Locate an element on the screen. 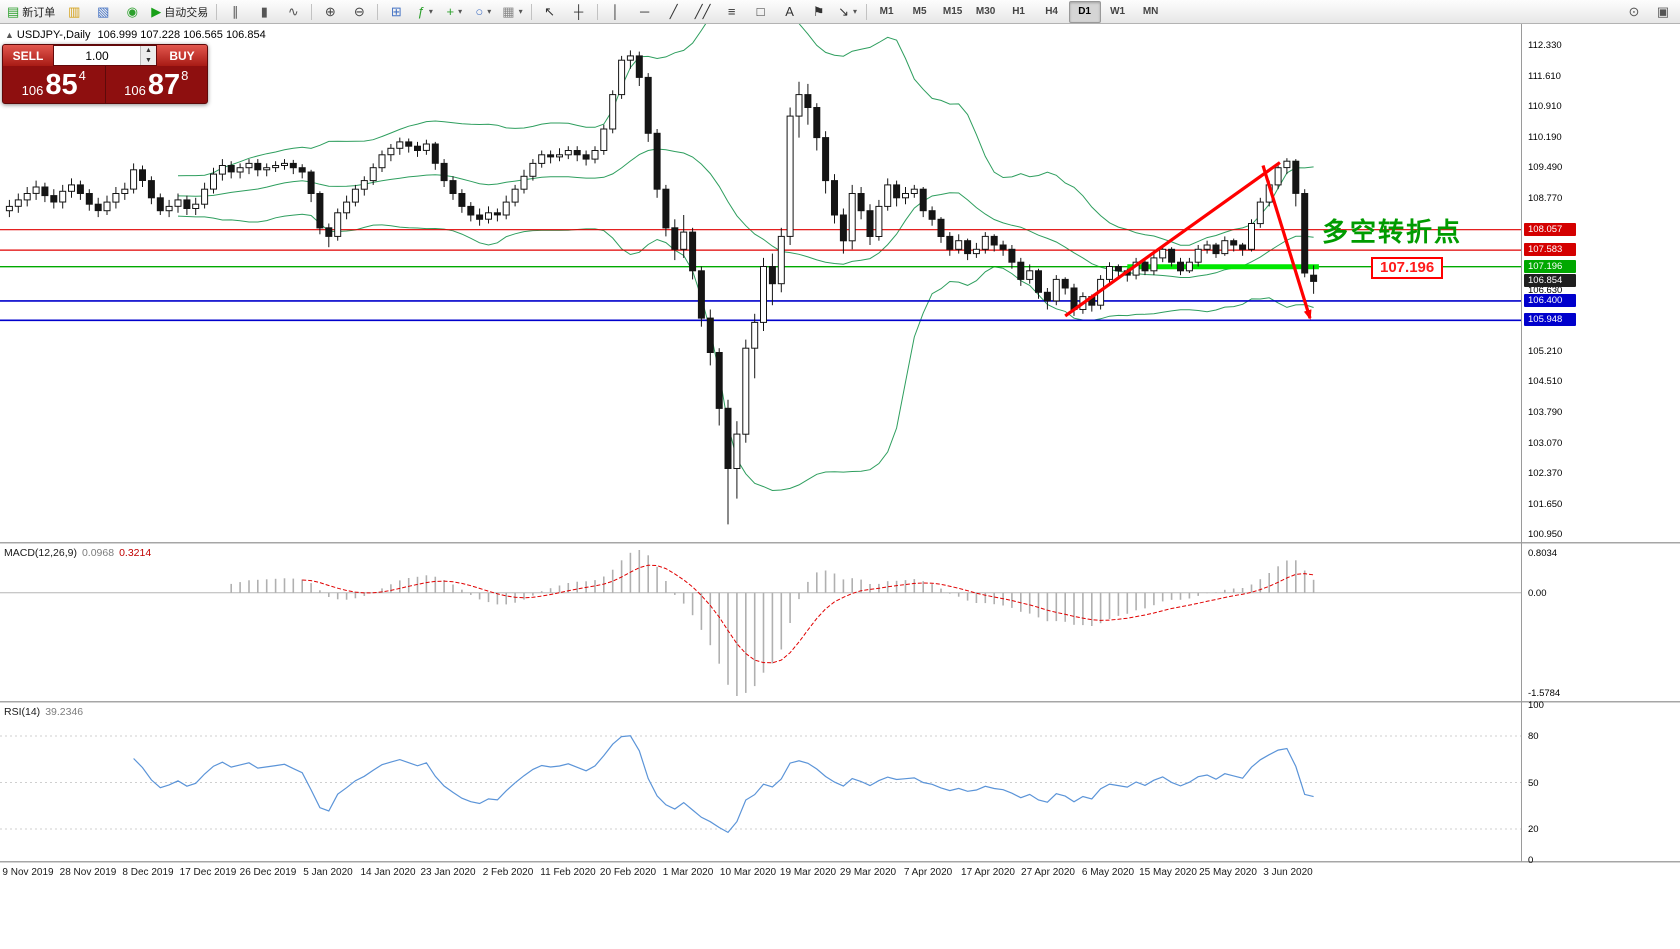 The height and width of the screenshot is (949, 1680). price-axis-label: 108.770 is located at coordinates (1545, 199).